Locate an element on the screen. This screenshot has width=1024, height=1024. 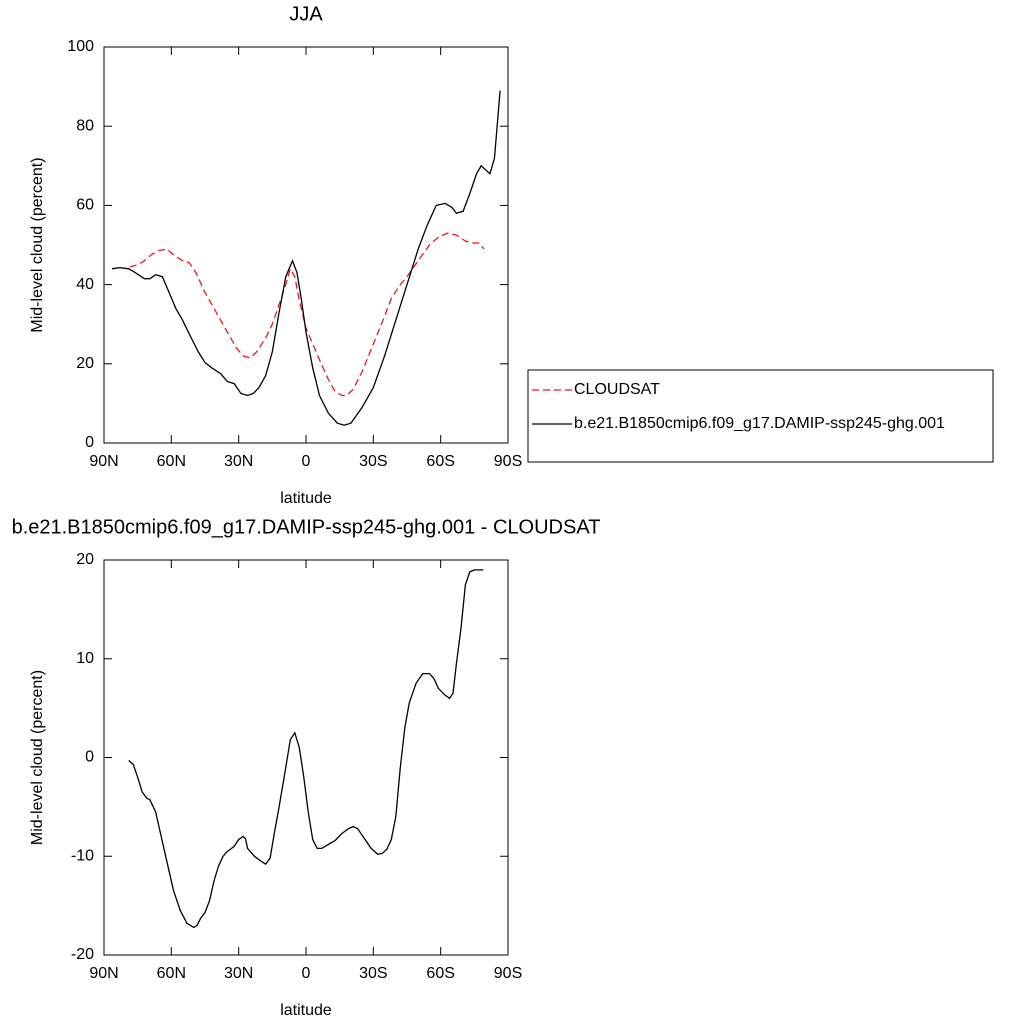
y-tick-label: 80 is located at coordinates (85, 125).